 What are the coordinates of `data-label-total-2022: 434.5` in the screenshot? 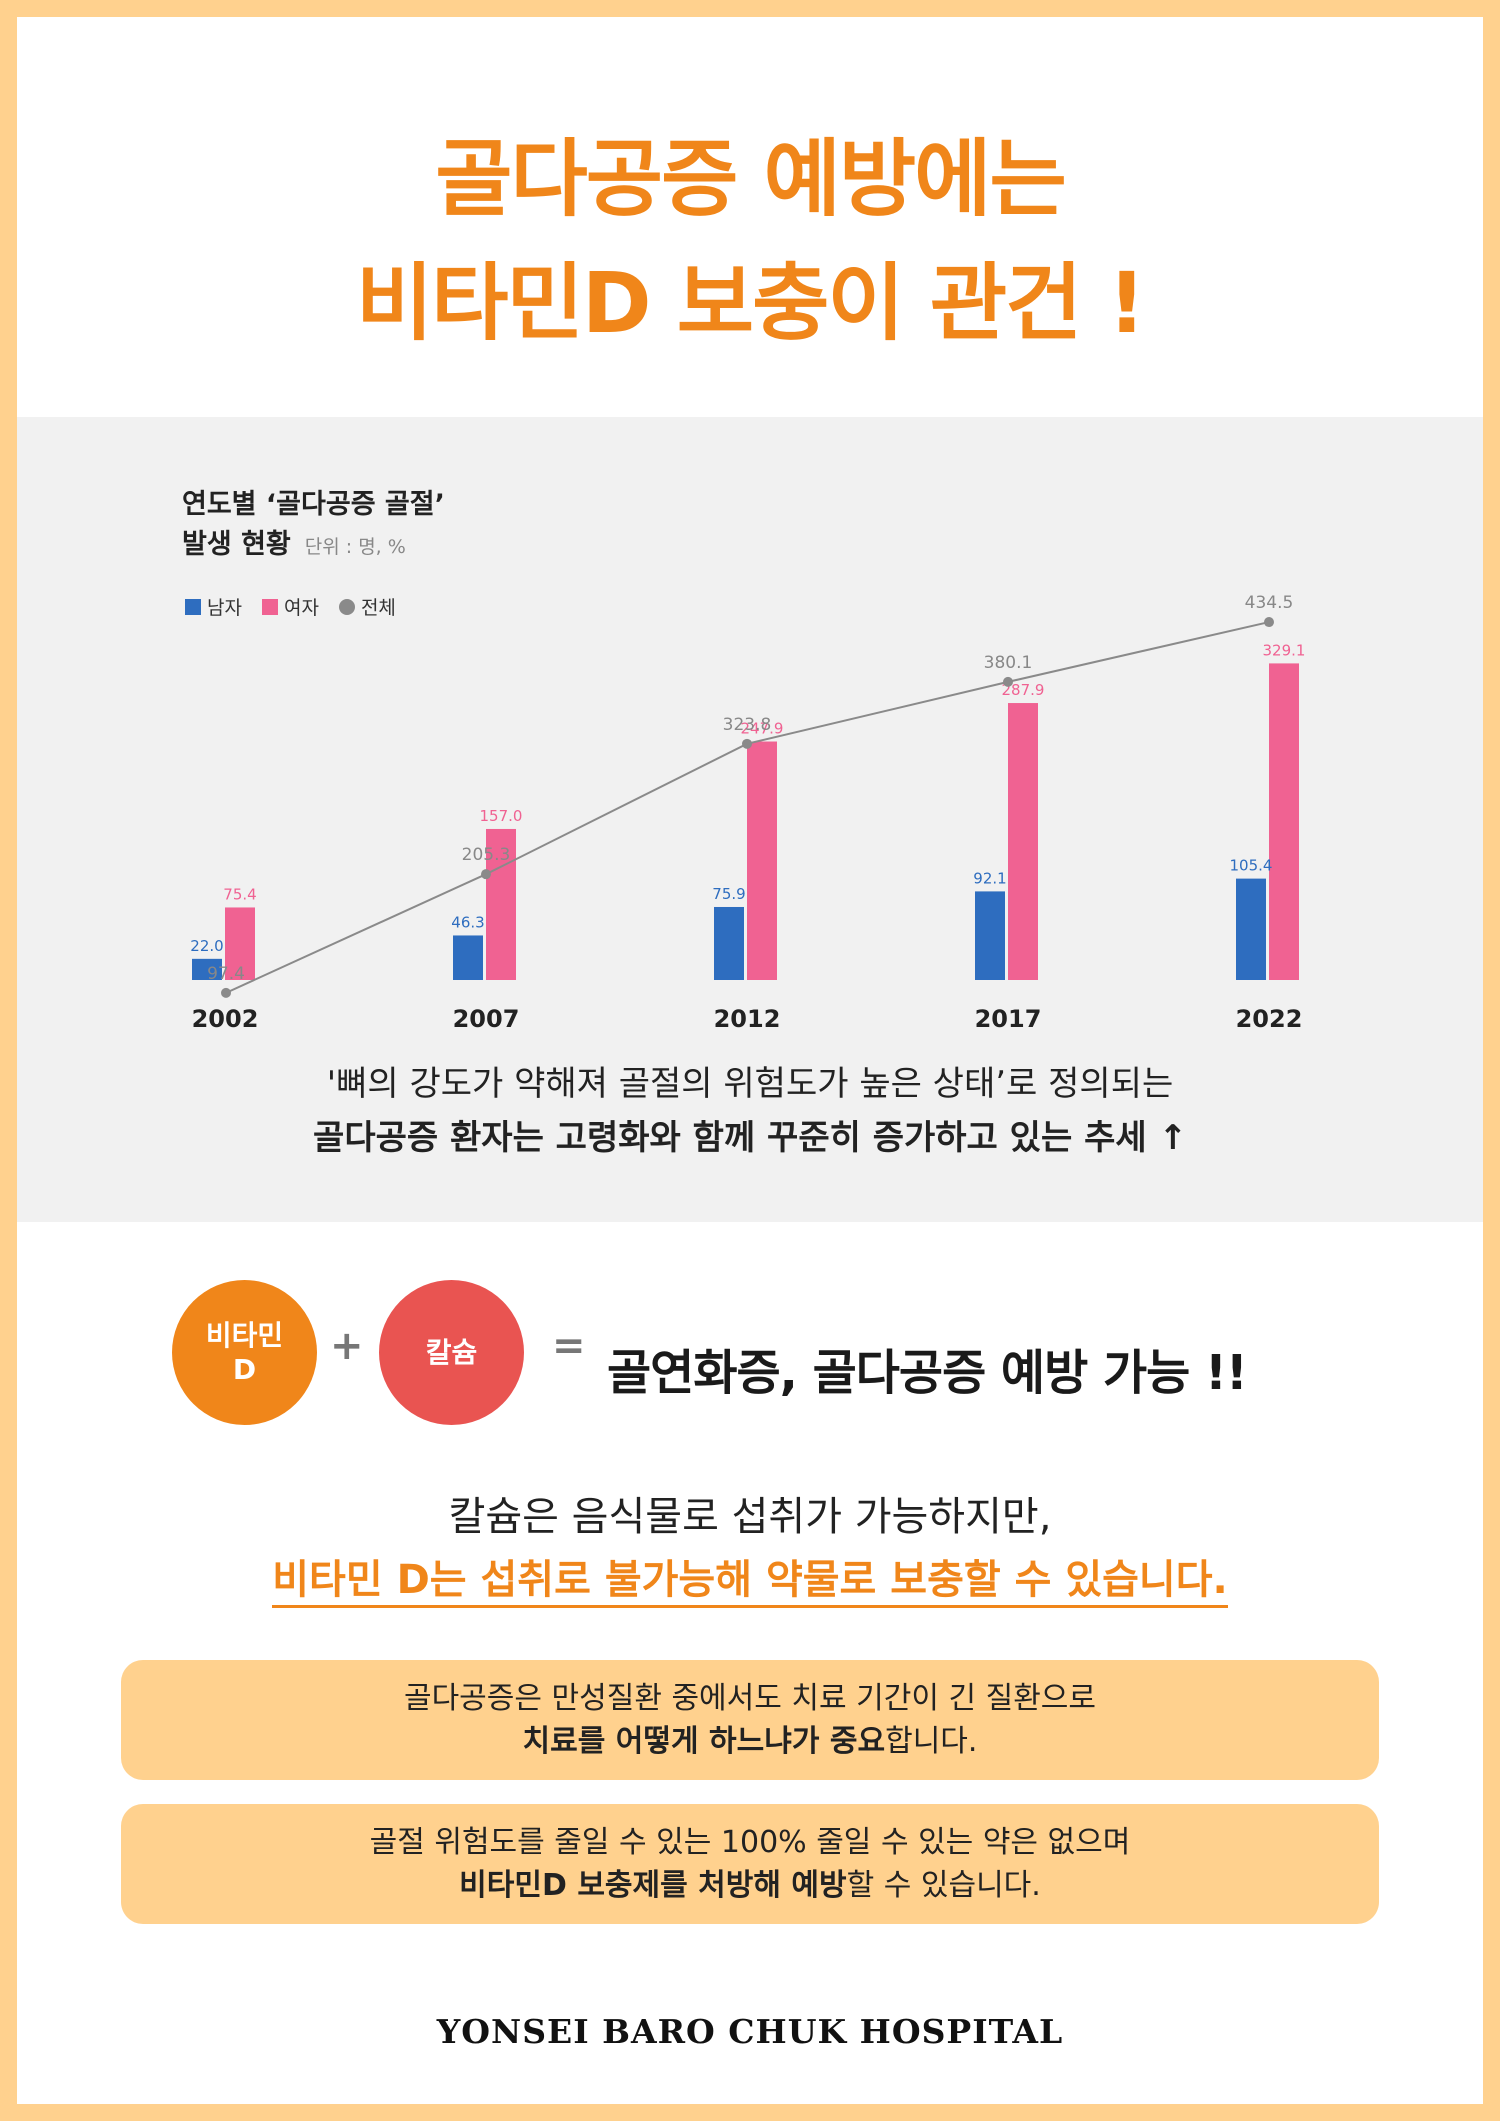 It's located at (1269, 603).